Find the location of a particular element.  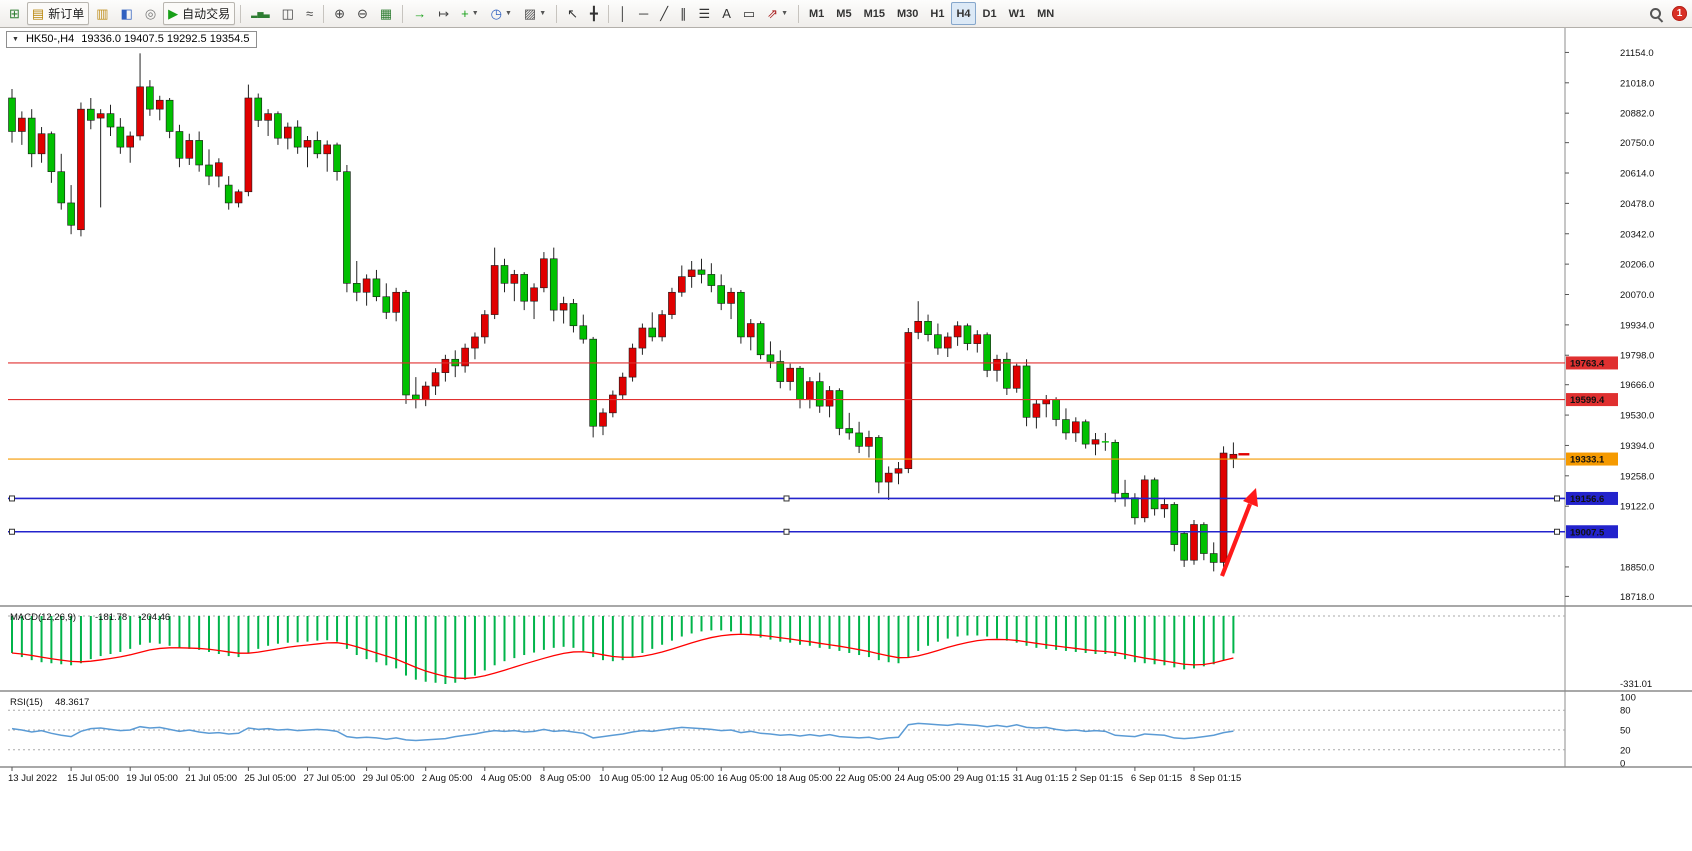

periods-button: ◷ ▼ is located at coordinates (501, 13).